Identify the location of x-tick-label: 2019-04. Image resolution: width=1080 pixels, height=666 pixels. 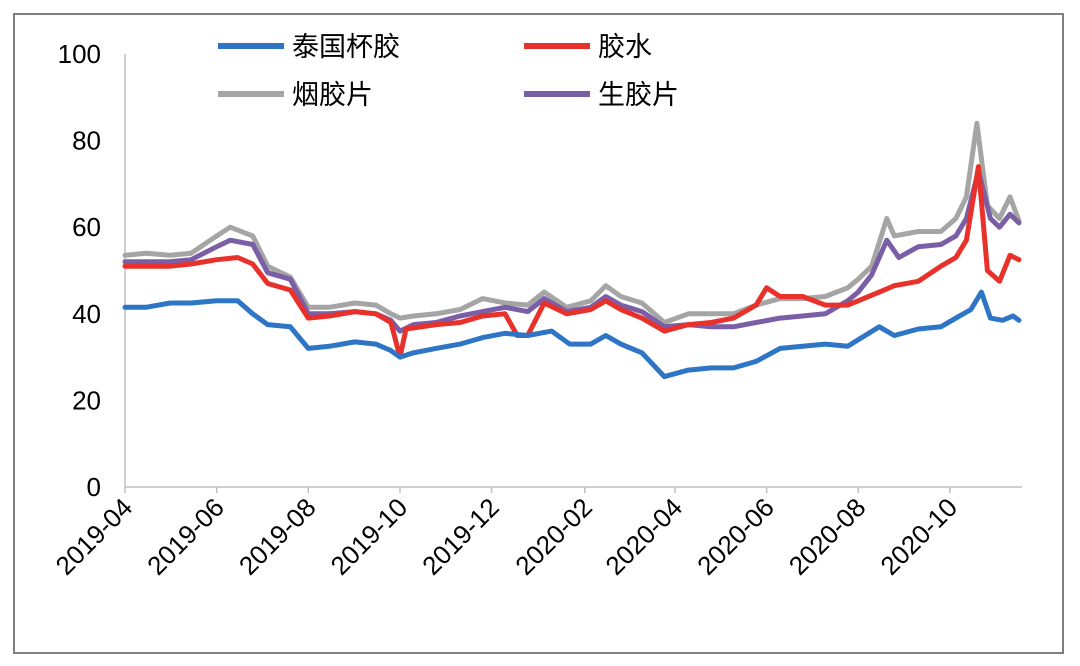
(94, 536).